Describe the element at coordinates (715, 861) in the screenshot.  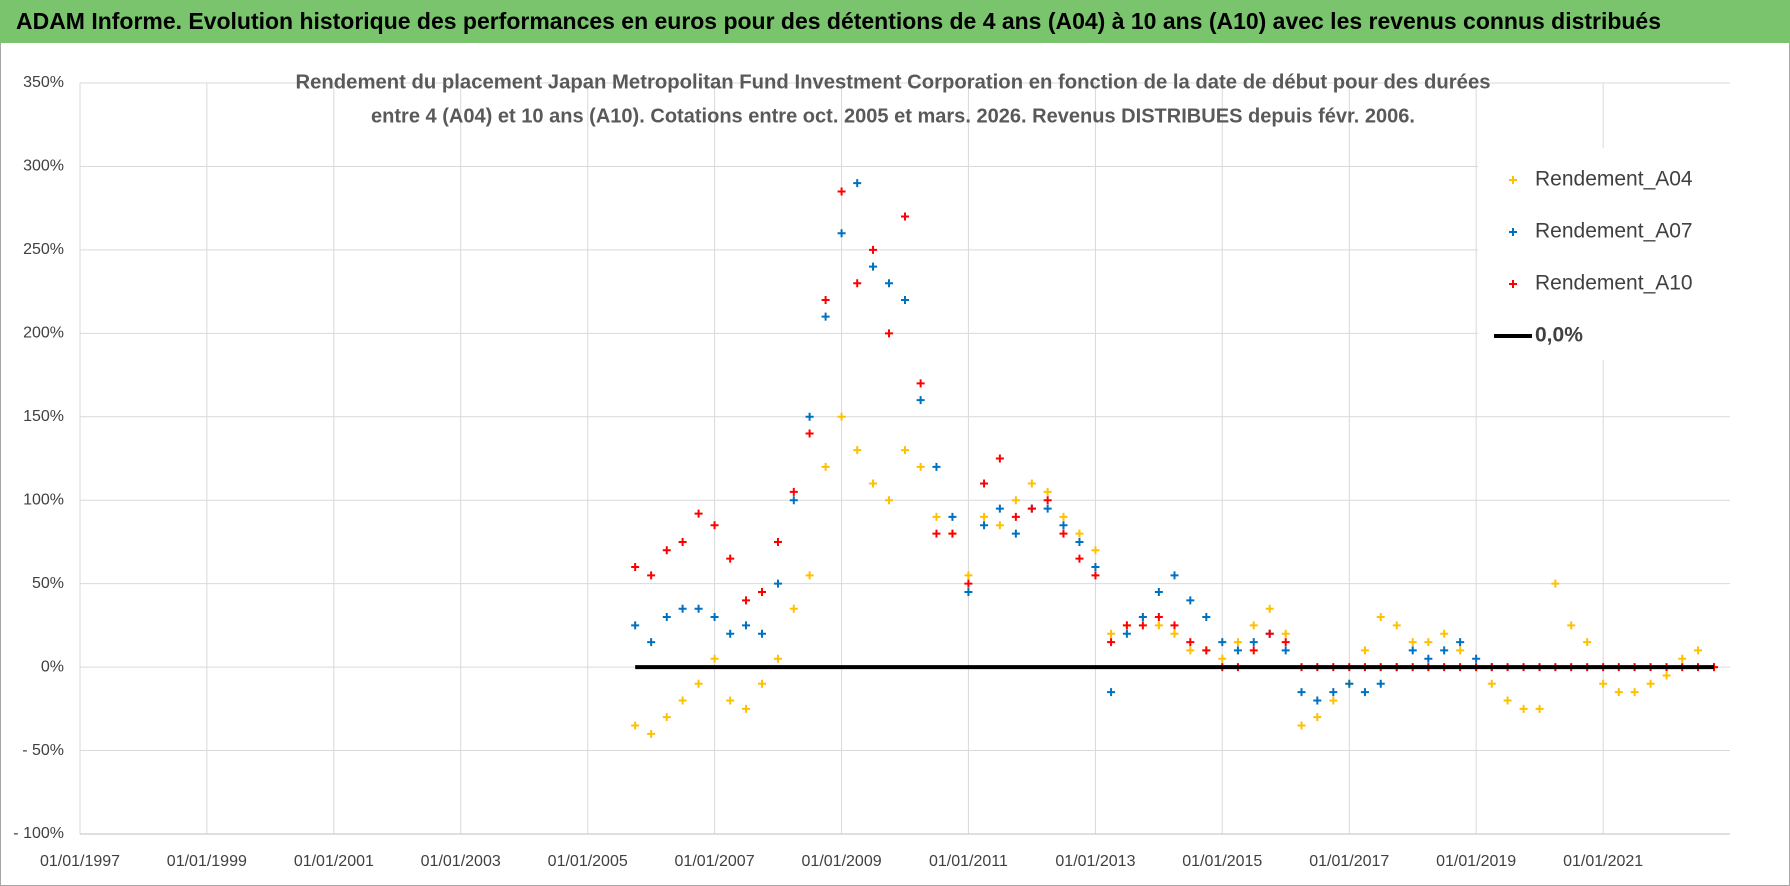
I see `x-tick-label: 01/01/2007` at that location.